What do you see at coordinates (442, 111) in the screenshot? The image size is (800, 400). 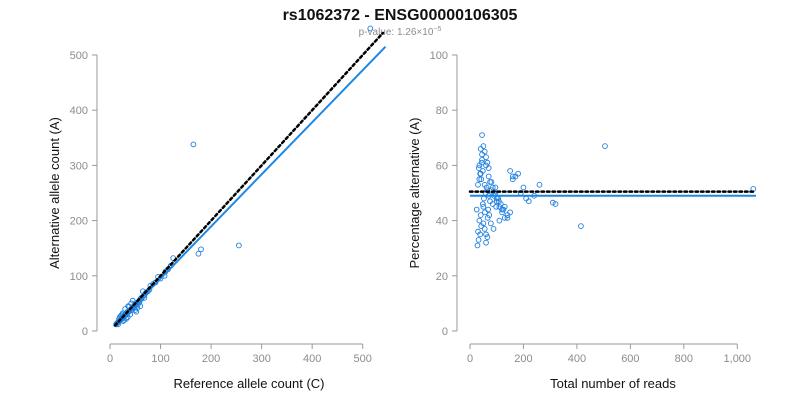 I see `y-tick-label: 80` at bounding box center [442, 111].